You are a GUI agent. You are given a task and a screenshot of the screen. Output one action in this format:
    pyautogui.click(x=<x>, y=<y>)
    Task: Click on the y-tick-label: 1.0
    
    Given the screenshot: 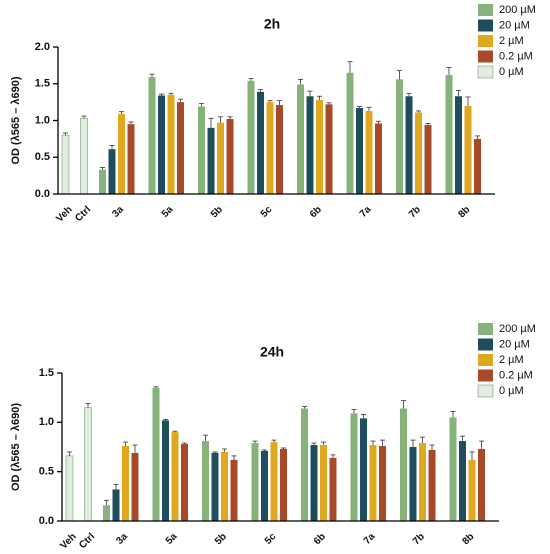 What is the action you would take?
    pyautogui.click(x=42, y=120)
    